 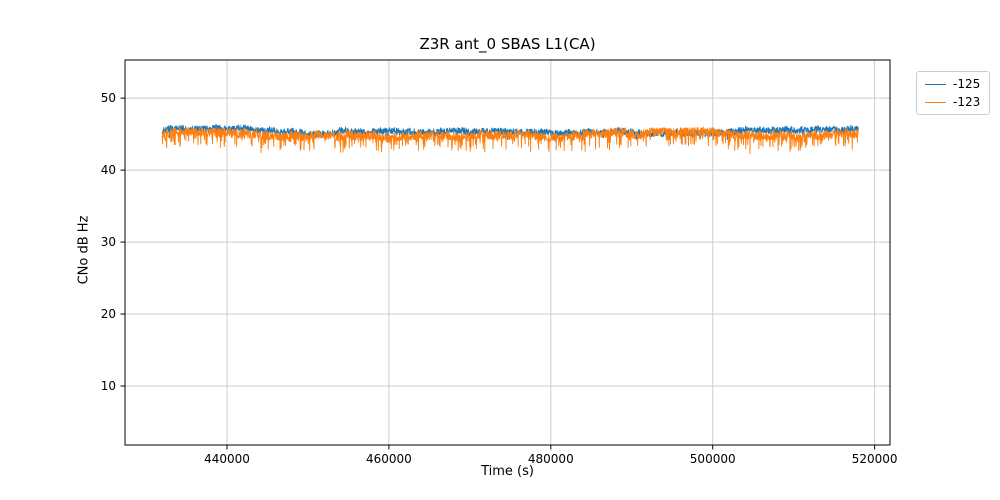 I want to click on chart-title: Z3R ant_0 SBAS L1(CA), so click(x=507, y=44).